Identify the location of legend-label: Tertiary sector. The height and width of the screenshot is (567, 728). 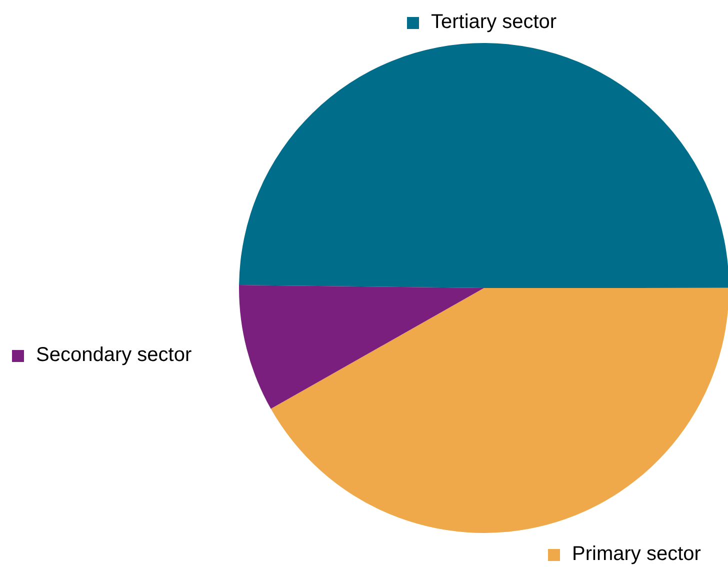
(494, 22).